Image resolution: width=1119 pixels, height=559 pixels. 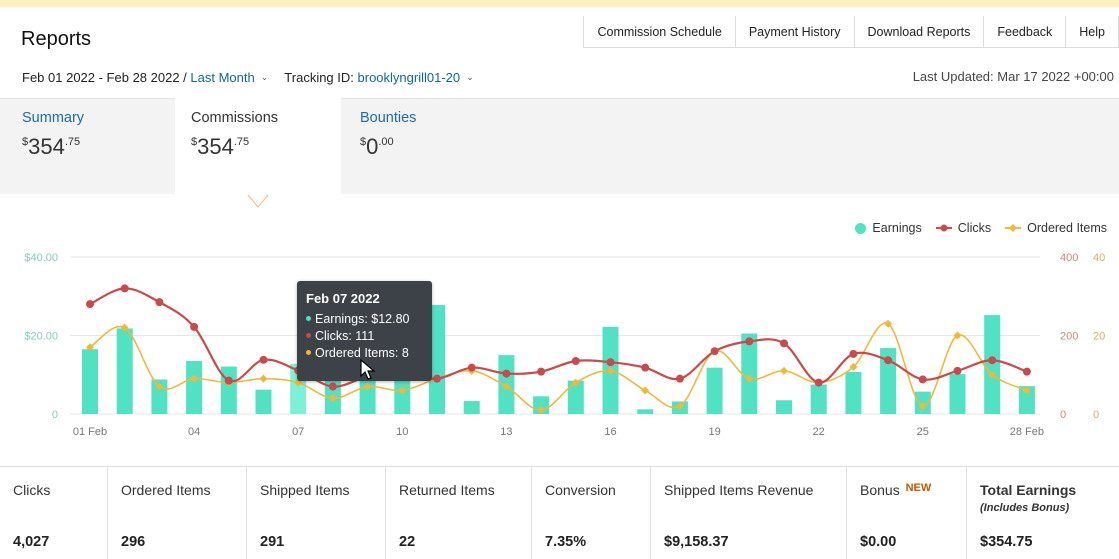 What do you see at coordinates (610, 432) in the screenshot?
I see `x-tick-label: 16` at bounding box center [610, 432].